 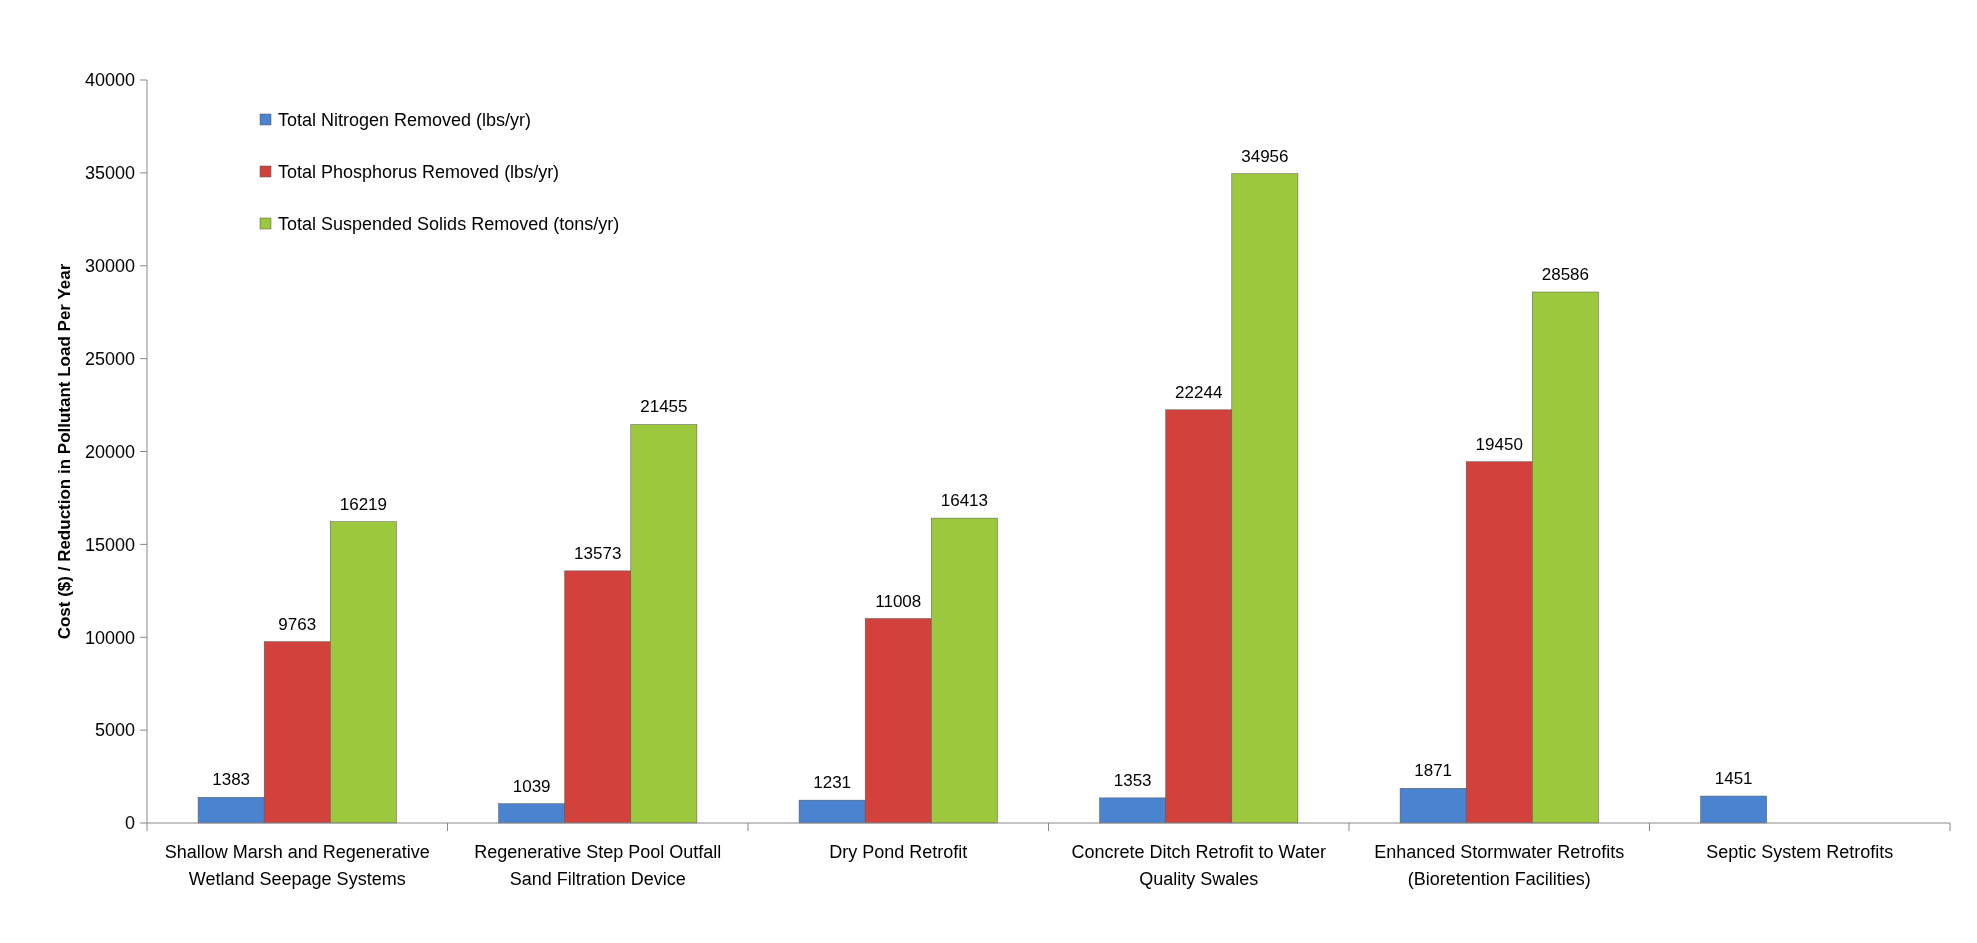 I want to click on y-tick-label: 35000, so click(x=109, y=173).